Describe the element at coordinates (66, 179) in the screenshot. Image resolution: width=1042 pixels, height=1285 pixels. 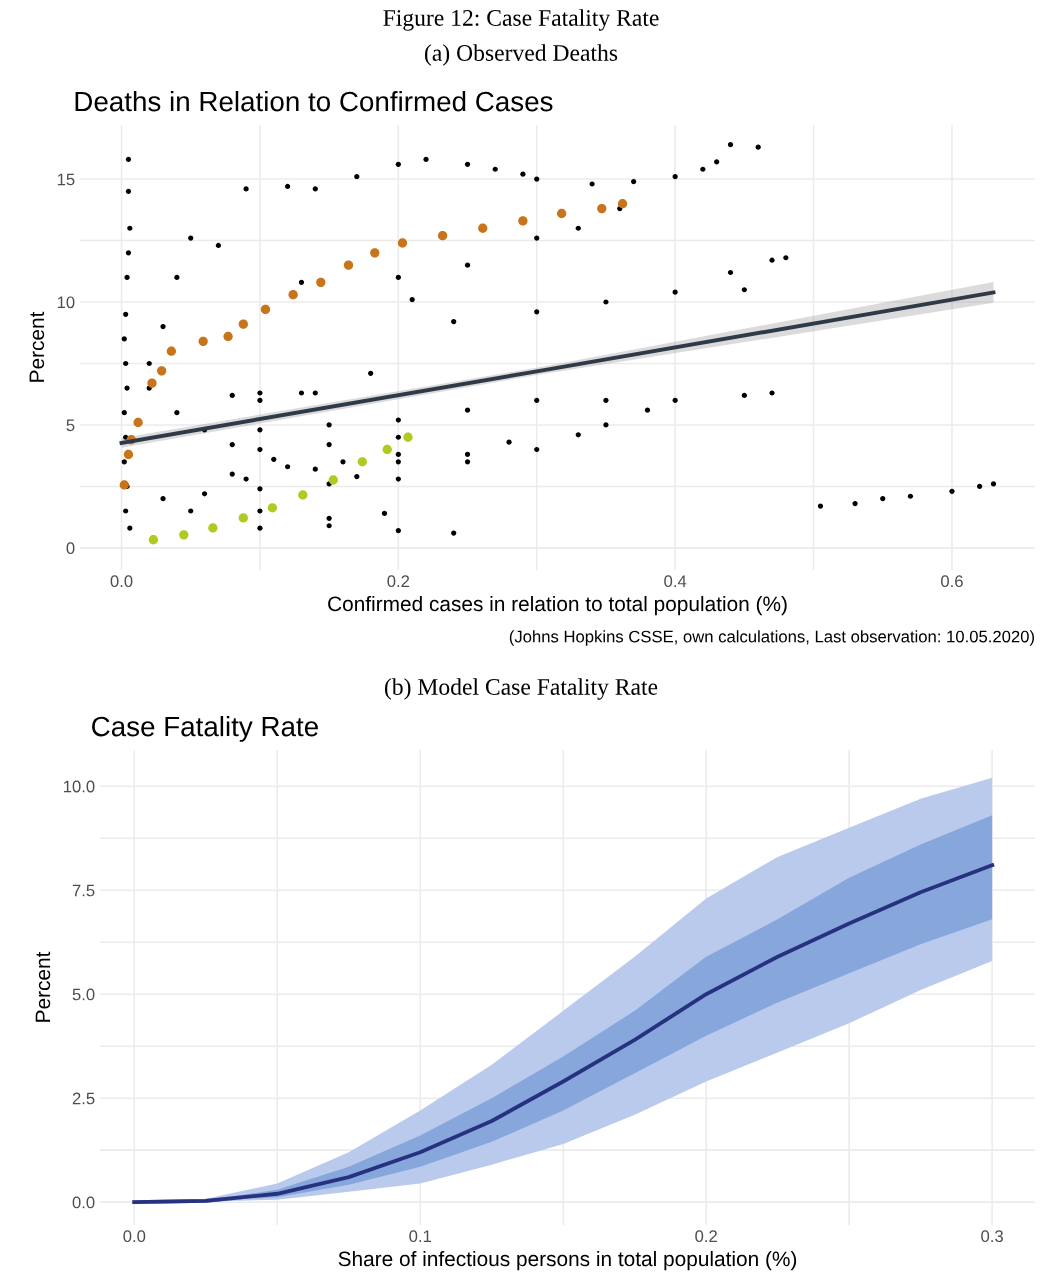
I see `y-tick-label: 15` at that location.